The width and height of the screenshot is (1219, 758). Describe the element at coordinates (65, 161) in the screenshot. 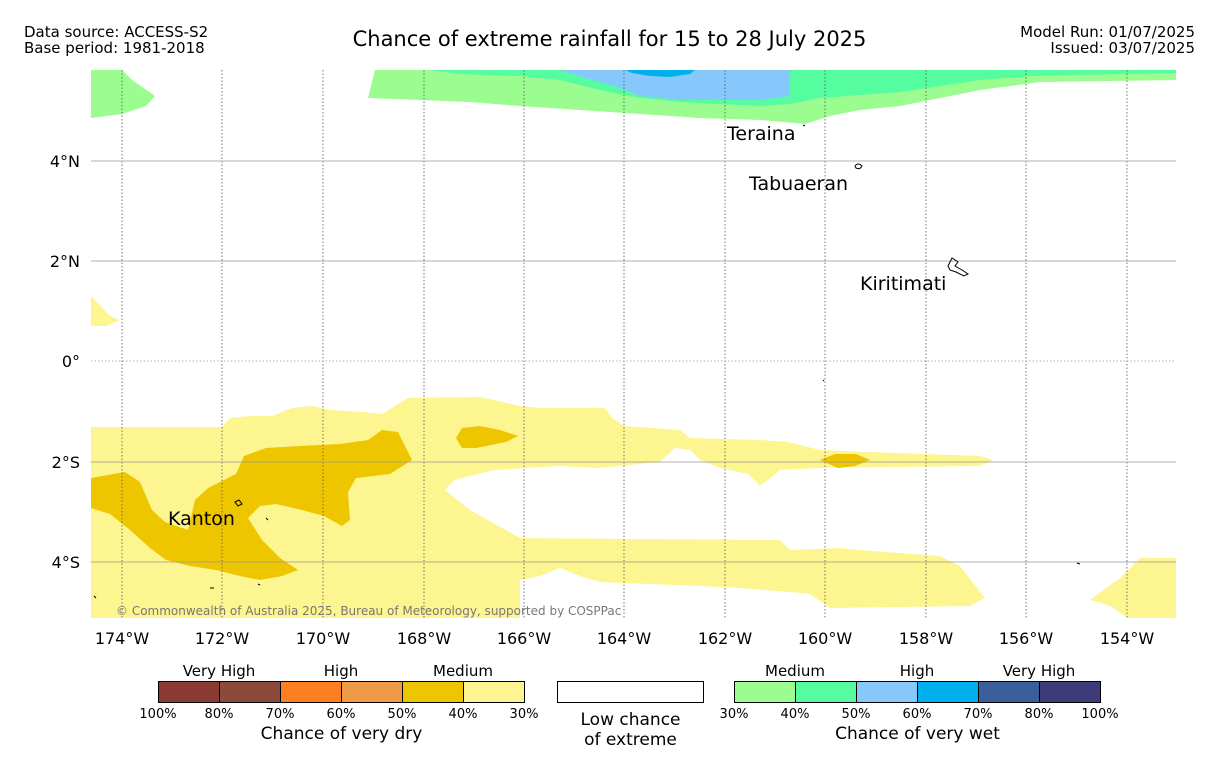

I see `latitude-label: 4°N` at that location.